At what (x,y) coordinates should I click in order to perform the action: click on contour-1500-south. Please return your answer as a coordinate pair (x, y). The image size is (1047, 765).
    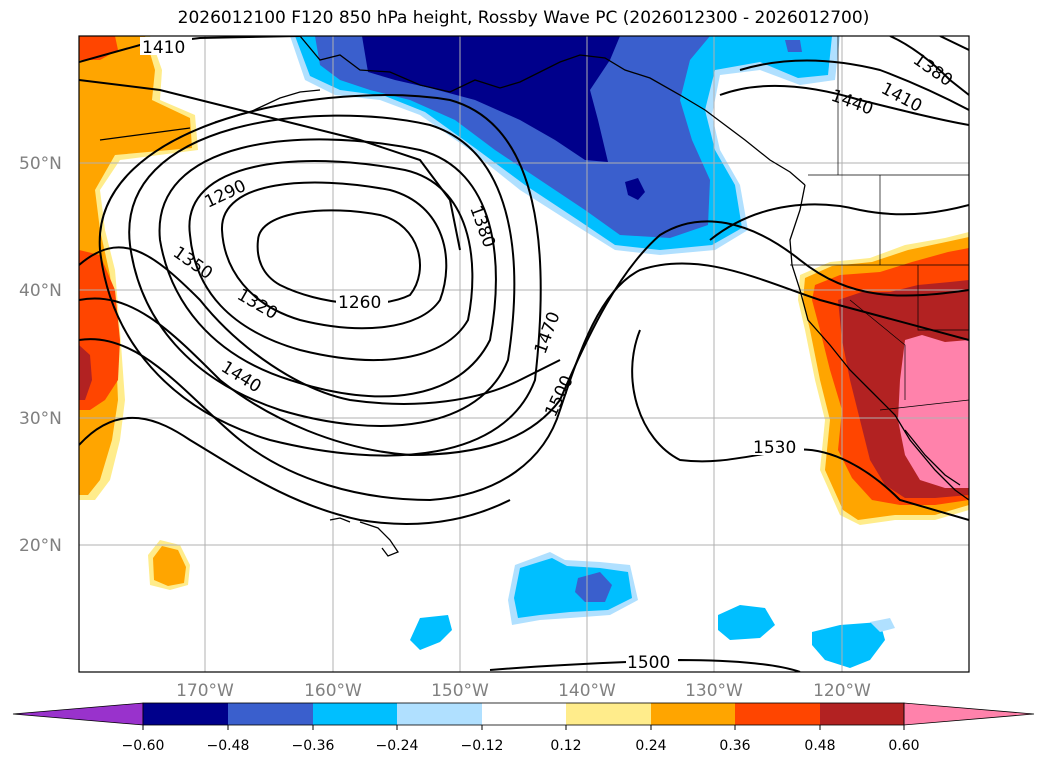
    Looking at the image, I should click on (645, 665).